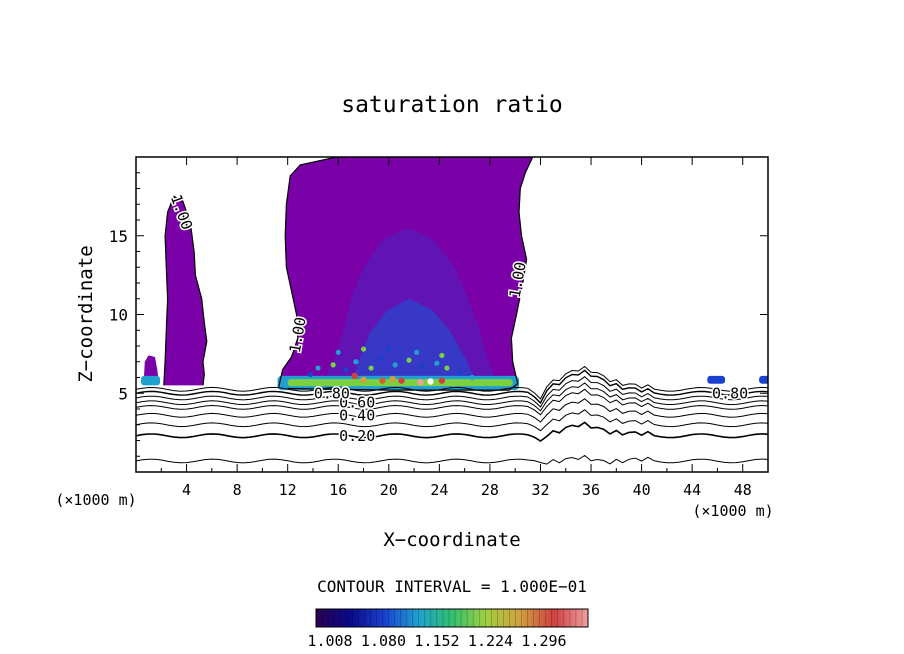  I want to click on contour-0.20, so click(452, 431).